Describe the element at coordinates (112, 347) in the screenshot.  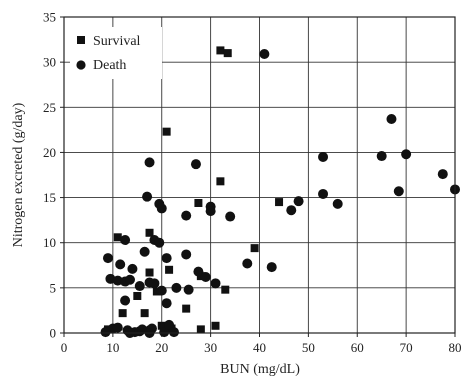
I see `x-tick-label: 10` at that location.